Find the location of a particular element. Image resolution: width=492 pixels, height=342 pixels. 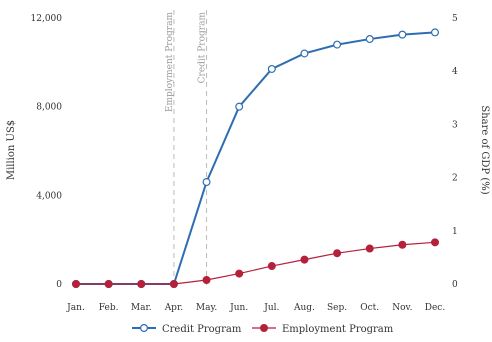

x-tick-label: Jan. is located at coordinates (75, 308).